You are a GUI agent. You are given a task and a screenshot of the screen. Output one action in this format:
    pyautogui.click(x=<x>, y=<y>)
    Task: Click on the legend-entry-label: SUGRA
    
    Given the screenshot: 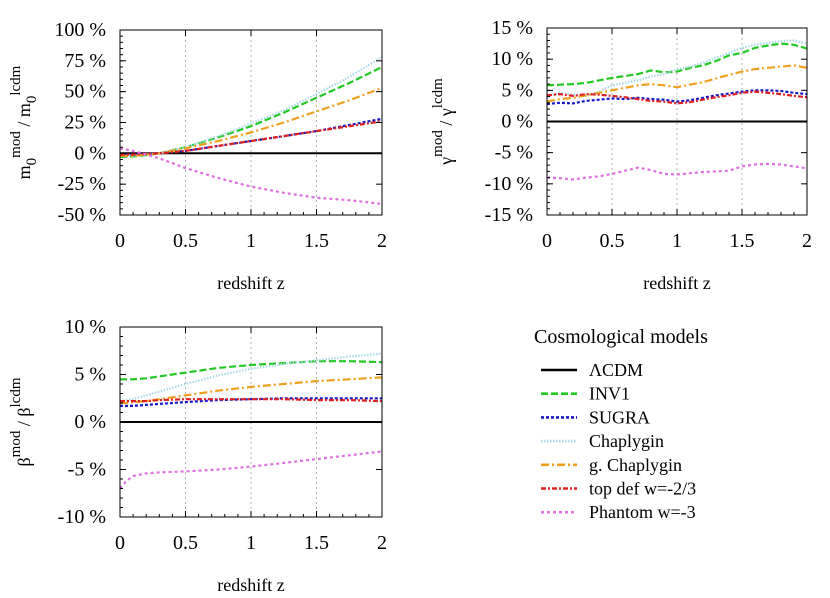 What is the action you would take?
    pyautogui.click(x=619, y=417)
    